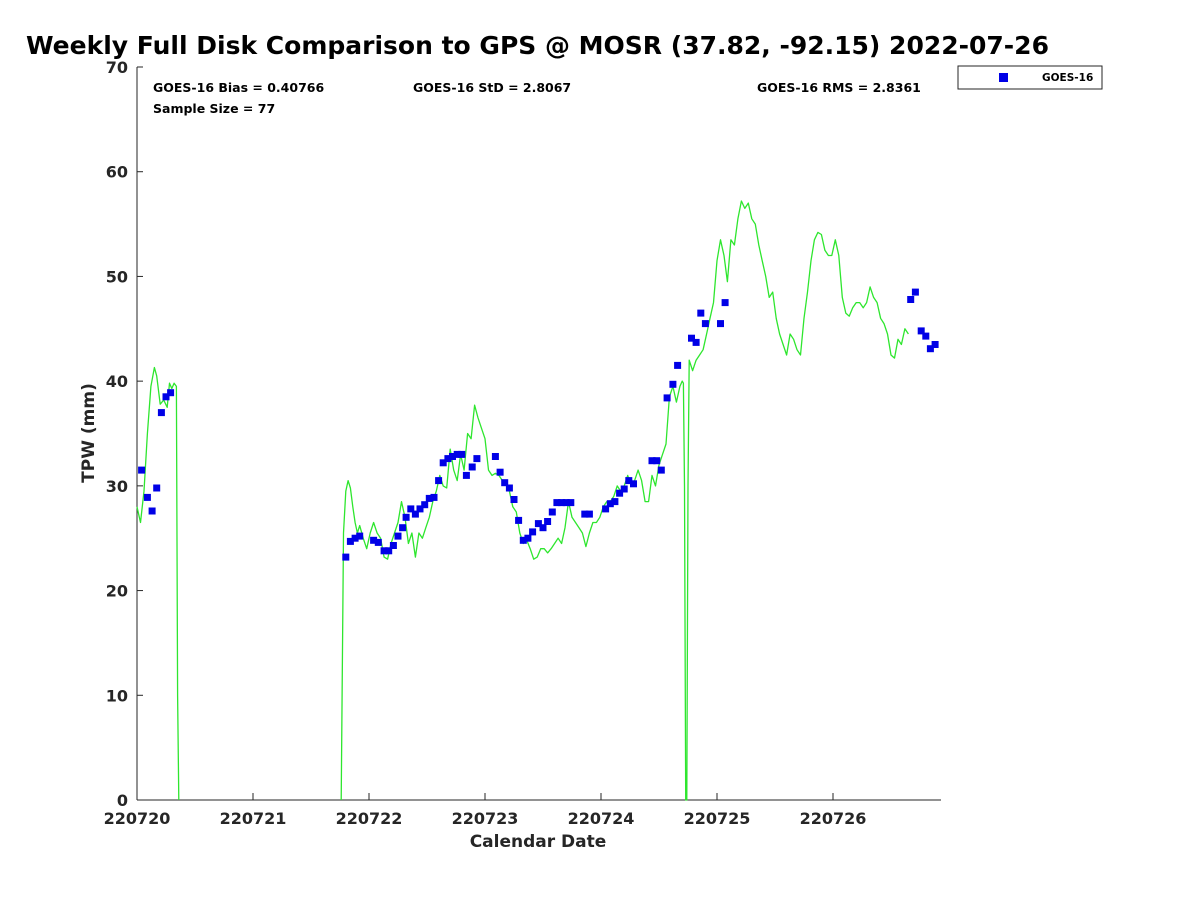 The image size is (1200, 900). Describe the element at coordinates (833, 818) in the screenshot. I see `x-tick-label: 220726` at that location.